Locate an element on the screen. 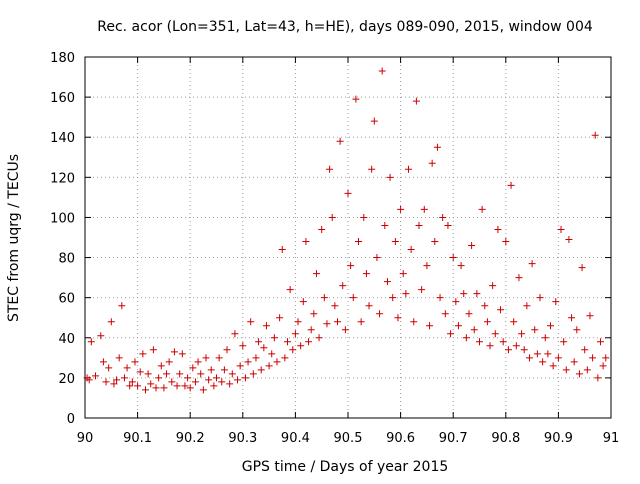 The height and width of the screenshot is (484, 640). y-axis-label: STEC from uqrg / TECUs is located at coordinates (14, 238).